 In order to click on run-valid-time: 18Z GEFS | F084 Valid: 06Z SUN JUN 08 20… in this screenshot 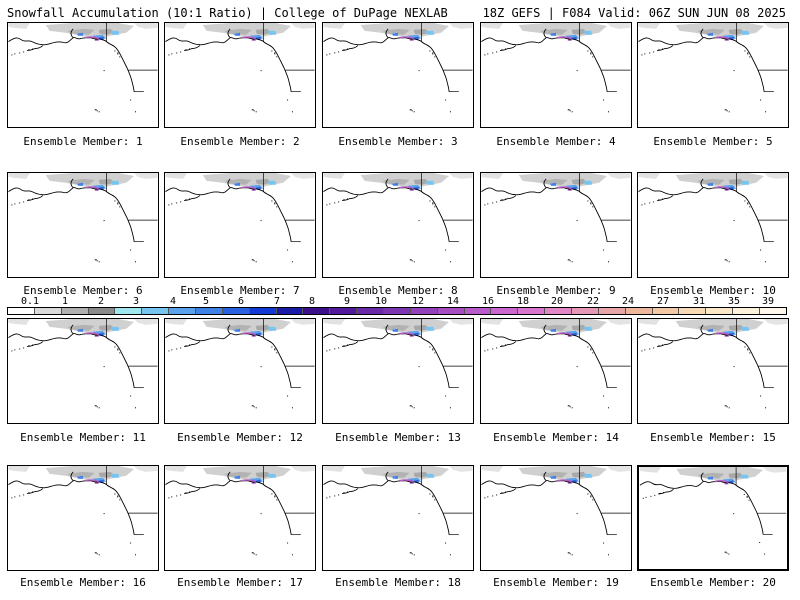, I will do `click(634, 13)`.